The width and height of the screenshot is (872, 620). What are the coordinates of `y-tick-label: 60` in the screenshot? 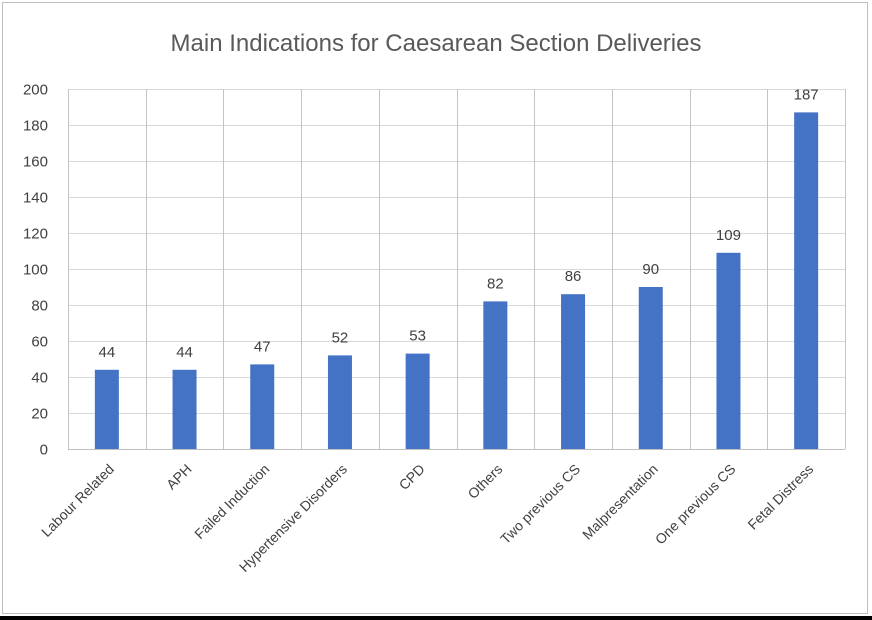 It's located at (39, 342).